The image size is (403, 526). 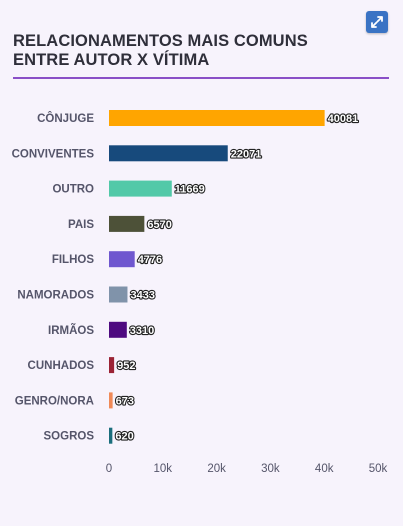 What do you see at coordinates (324, 469) in the screenshot?
I see `x-tick-label: 40k` at bounding box center [324, 469].